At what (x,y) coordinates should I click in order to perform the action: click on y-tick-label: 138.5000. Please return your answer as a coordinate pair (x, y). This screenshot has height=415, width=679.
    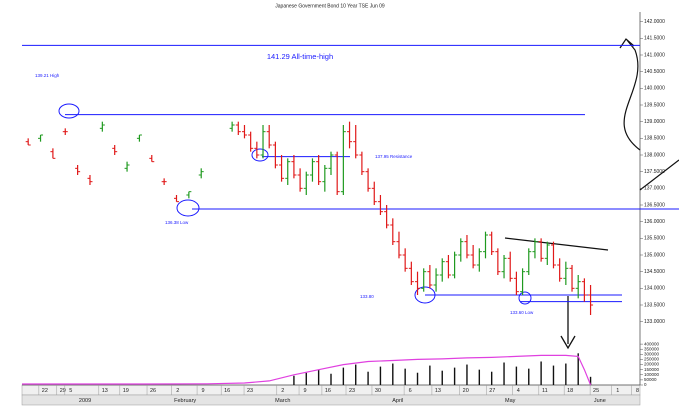
    Looking at the image, I should click on (654, 139).